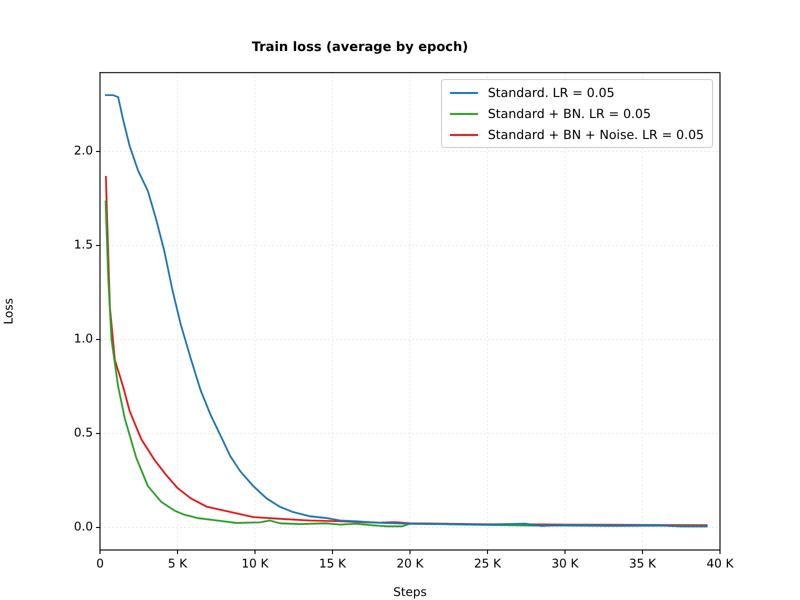 This screenshot has height=600, width=800. Describe the element at coordinates (178, 563) in the screenshot. I see `x-tick-label: 5 K` at that location.